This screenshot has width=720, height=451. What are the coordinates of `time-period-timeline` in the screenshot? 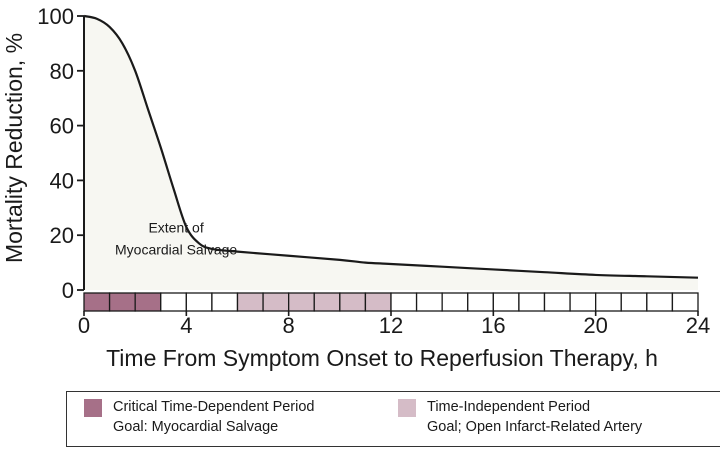 It's located at (391, 302).